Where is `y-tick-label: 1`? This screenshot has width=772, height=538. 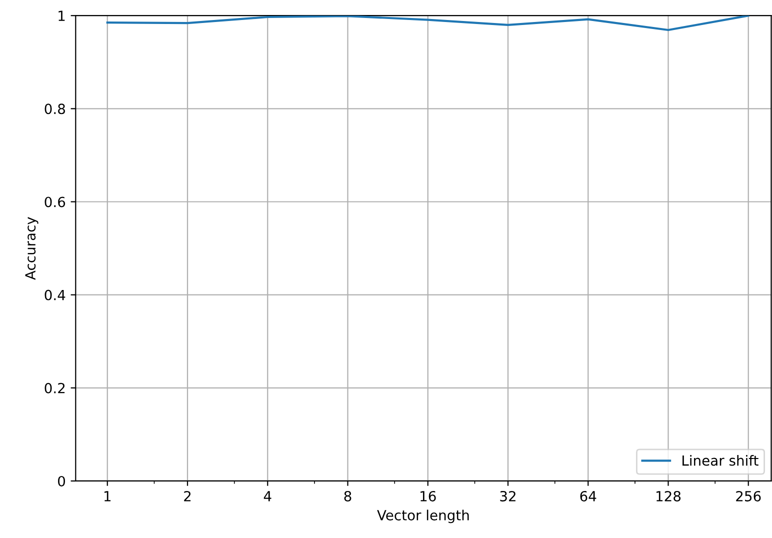
y-tick-label: 1 is located at coordinates (61, 15).